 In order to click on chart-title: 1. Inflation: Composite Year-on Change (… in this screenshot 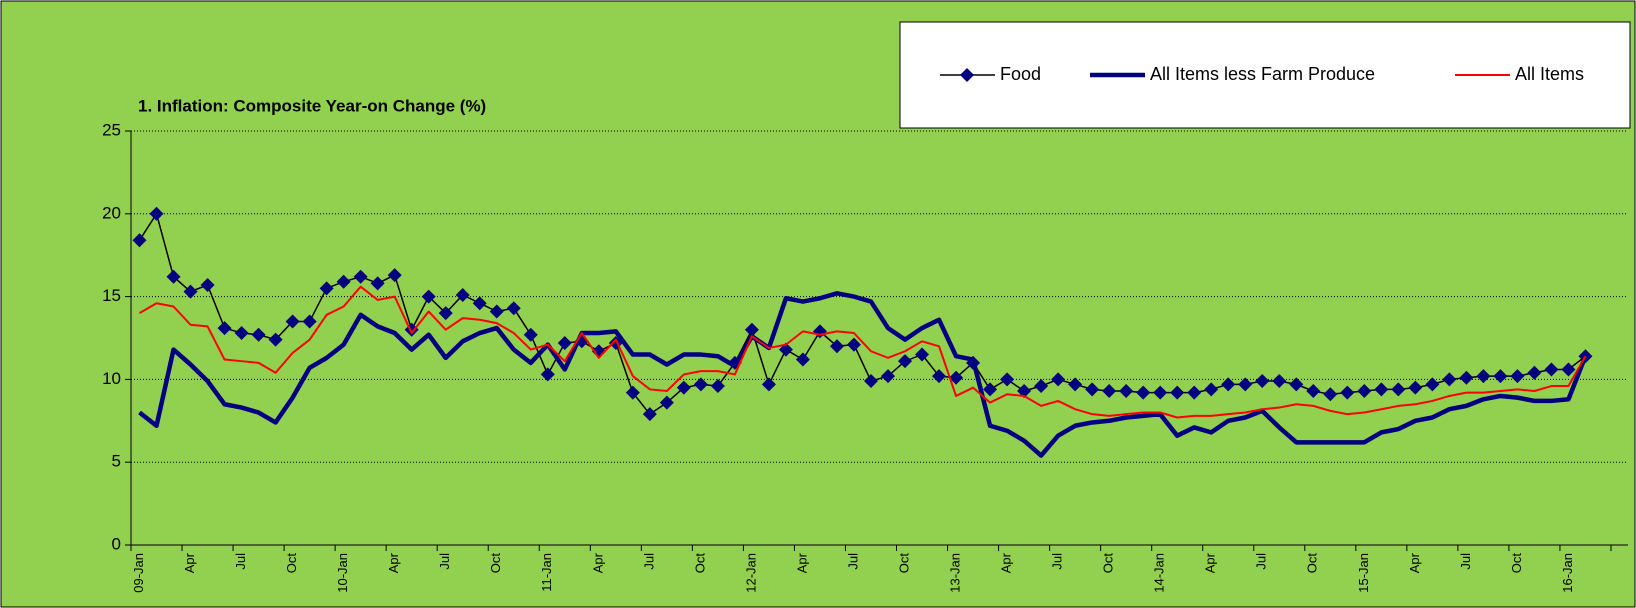, I will do `click(312, 105)`.